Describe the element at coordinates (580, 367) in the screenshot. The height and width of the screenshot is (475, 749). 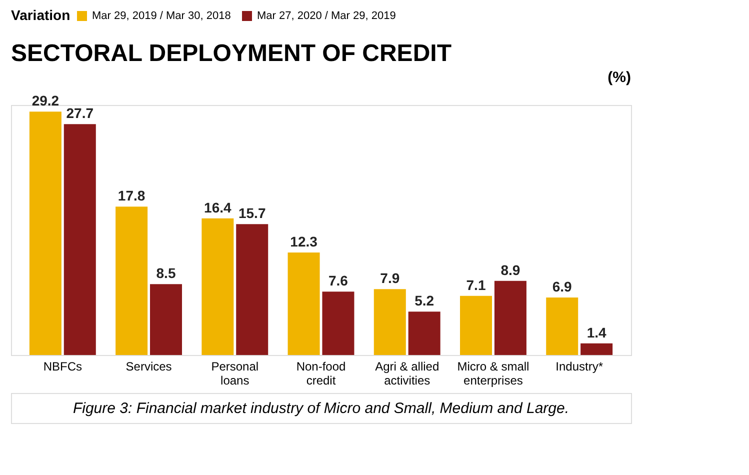
I see `x-tick-label: Industry*` at that location.